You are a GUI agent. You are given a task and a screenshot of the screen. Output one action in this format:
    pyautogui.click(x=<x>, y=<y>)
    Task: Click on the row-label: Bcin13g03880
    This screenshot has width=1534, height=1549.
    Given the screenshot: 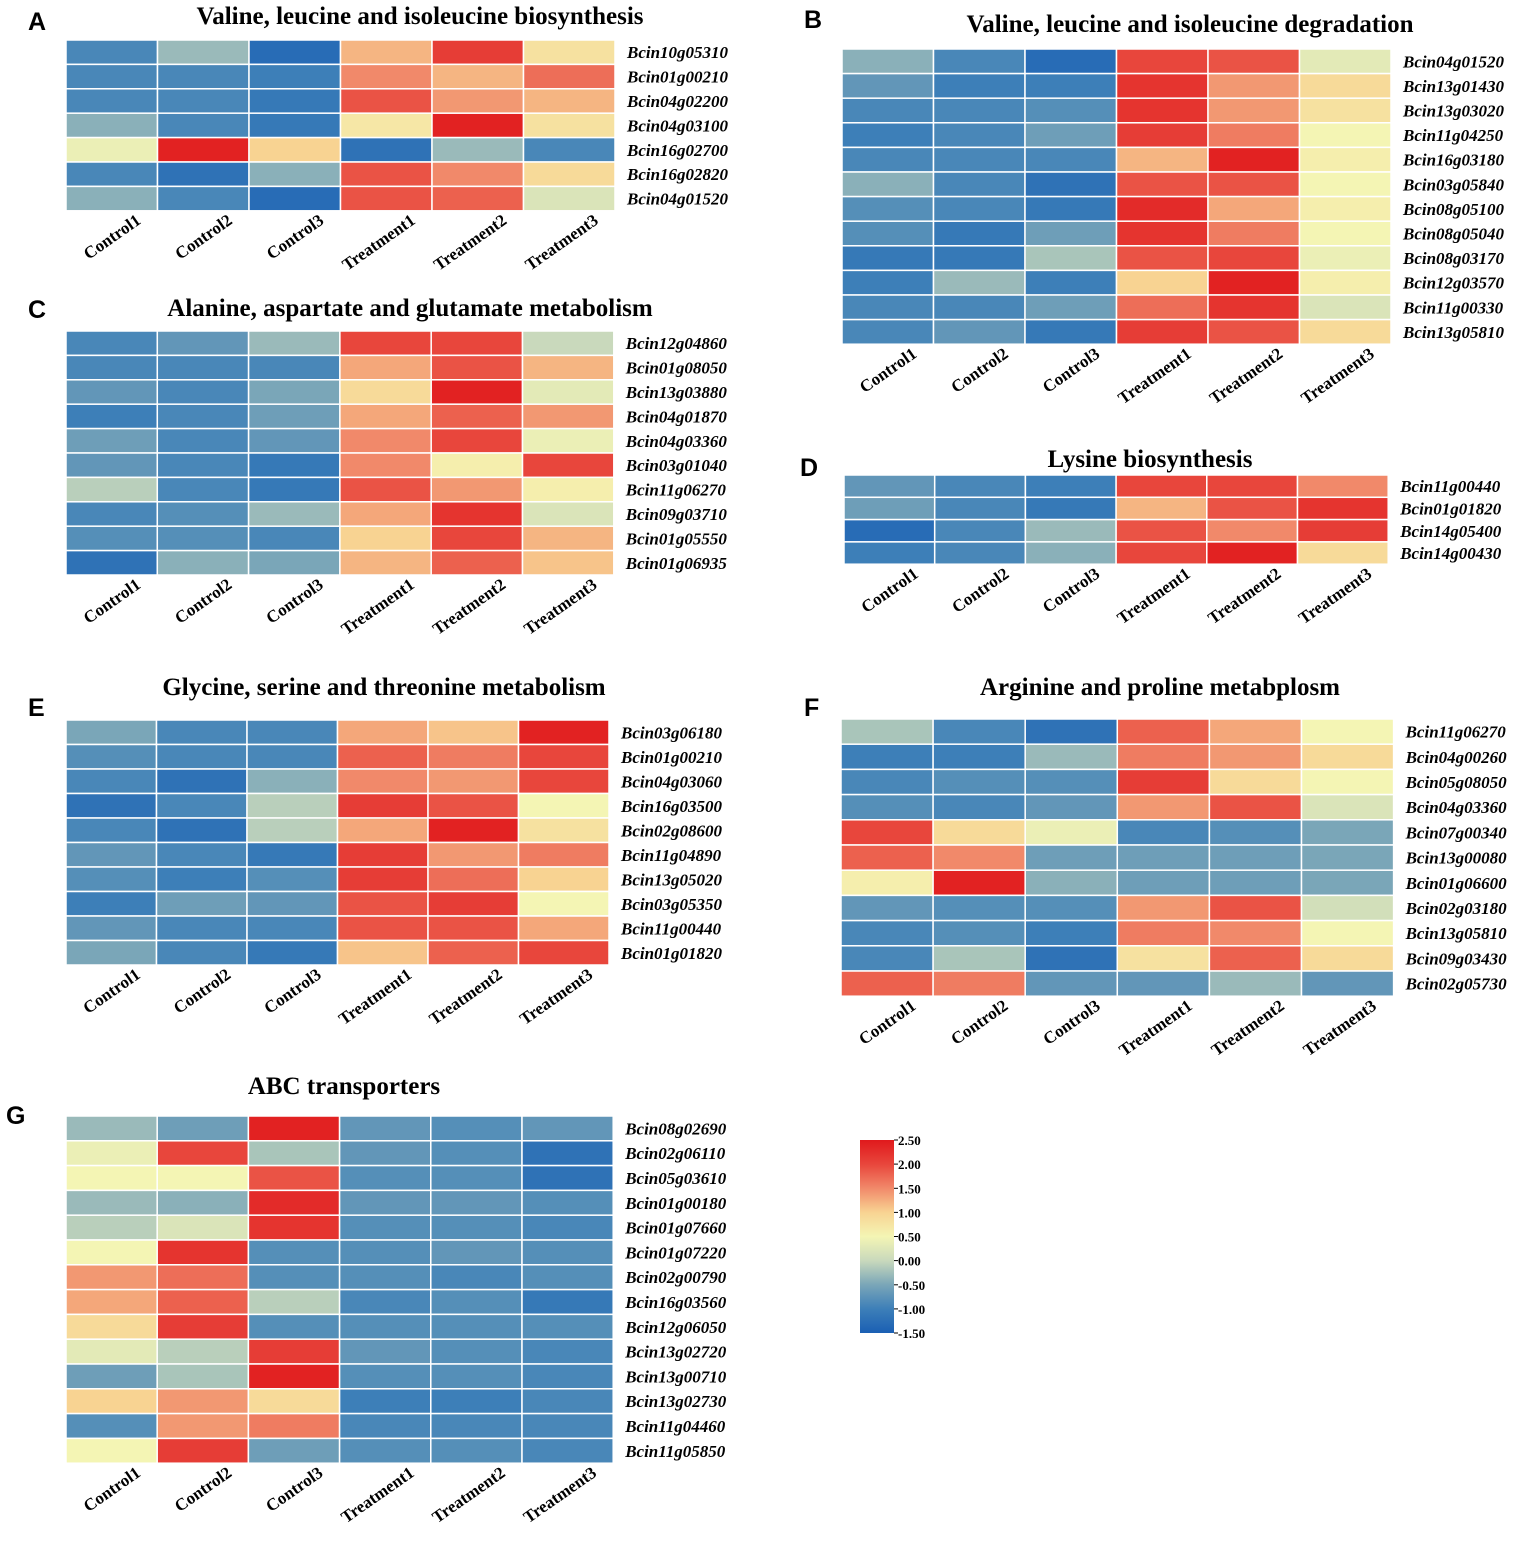 What is the action you would take?
    pyautogui.click(x=676, y=392)
    